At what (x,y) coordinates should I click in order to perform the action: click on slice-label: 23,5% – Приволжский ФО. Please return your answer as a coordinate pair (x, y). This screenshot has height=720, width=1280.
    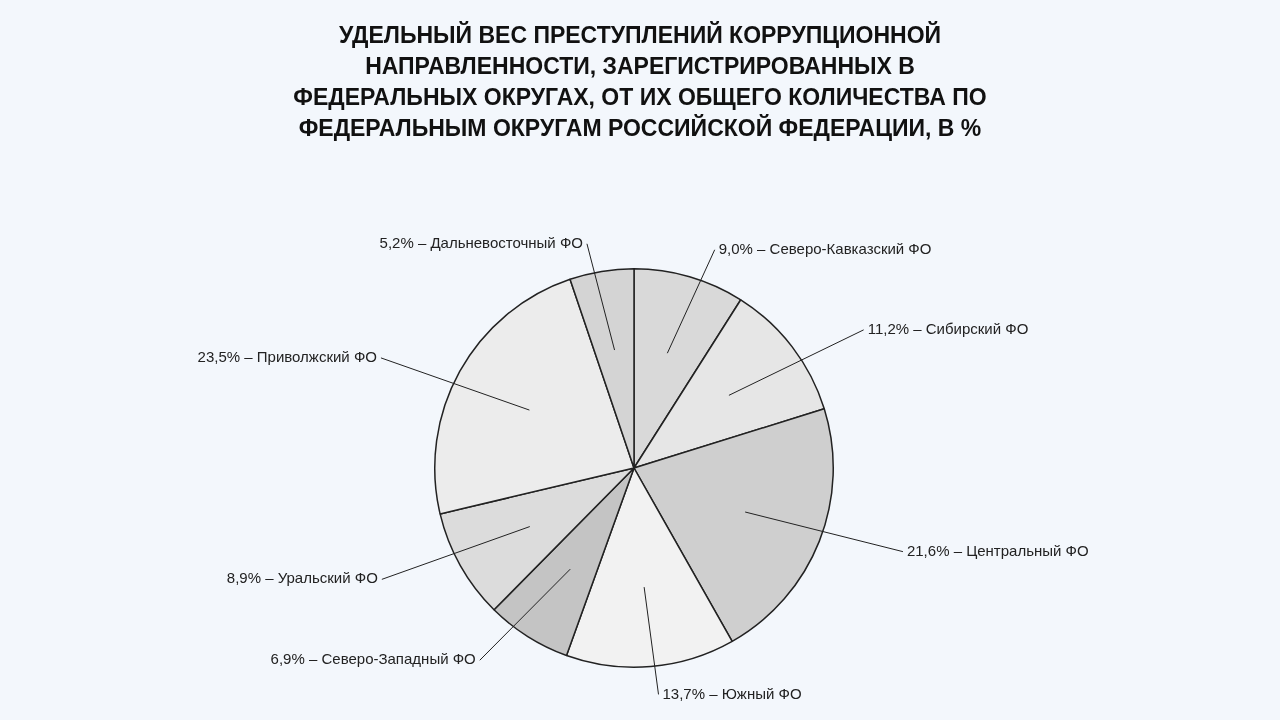
    Looking at the image, I should click on (287, 357).